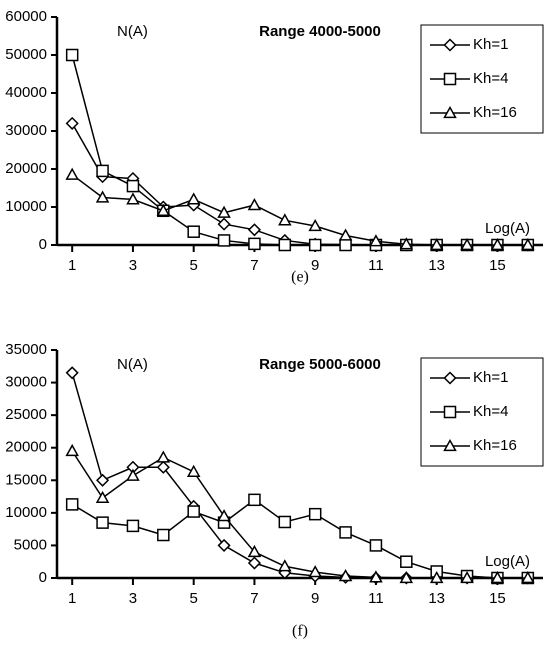  I want to click on x-tick-label: 15, so click(497, 265).